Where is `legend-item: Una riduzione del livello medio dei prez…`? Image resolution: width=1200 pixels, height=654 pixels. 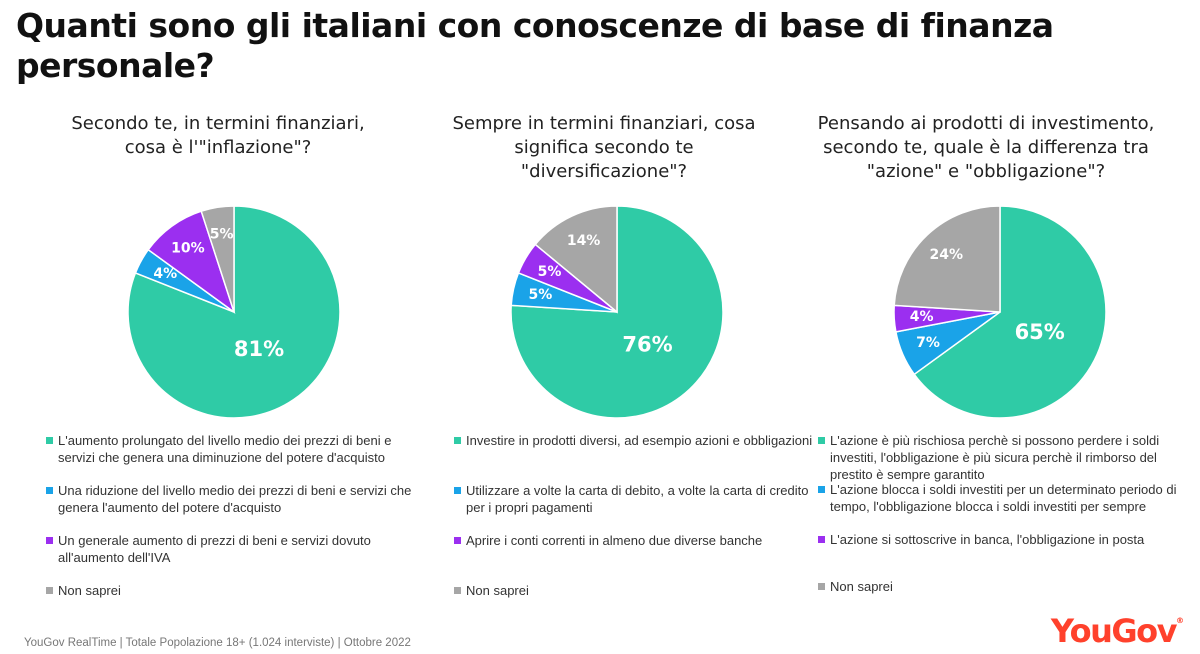 legend-item: Una riduzione del livello medio dei prez… is located at coordinates (232, 499).